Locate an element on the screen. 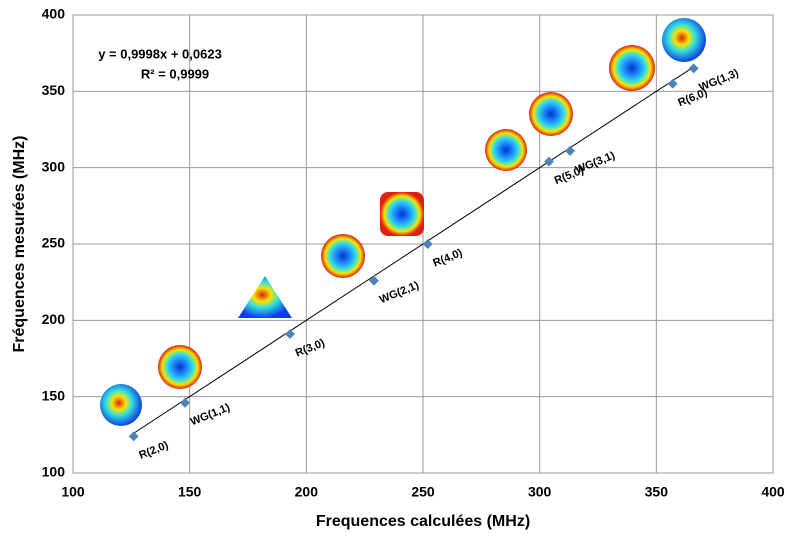  y-tick-label: 300 is located at coordinates (54, 166).